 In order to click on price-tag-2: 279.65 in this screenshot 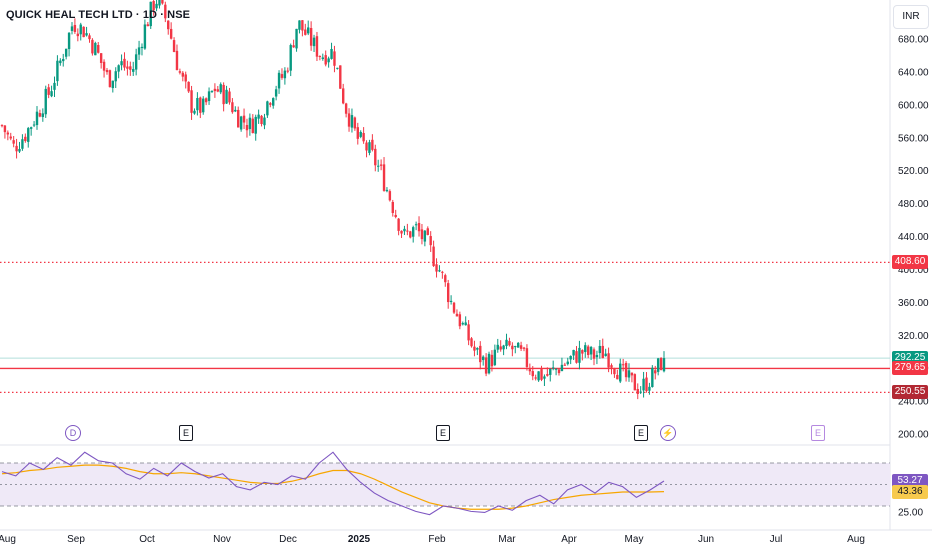, I will do `click(910, 368)`.